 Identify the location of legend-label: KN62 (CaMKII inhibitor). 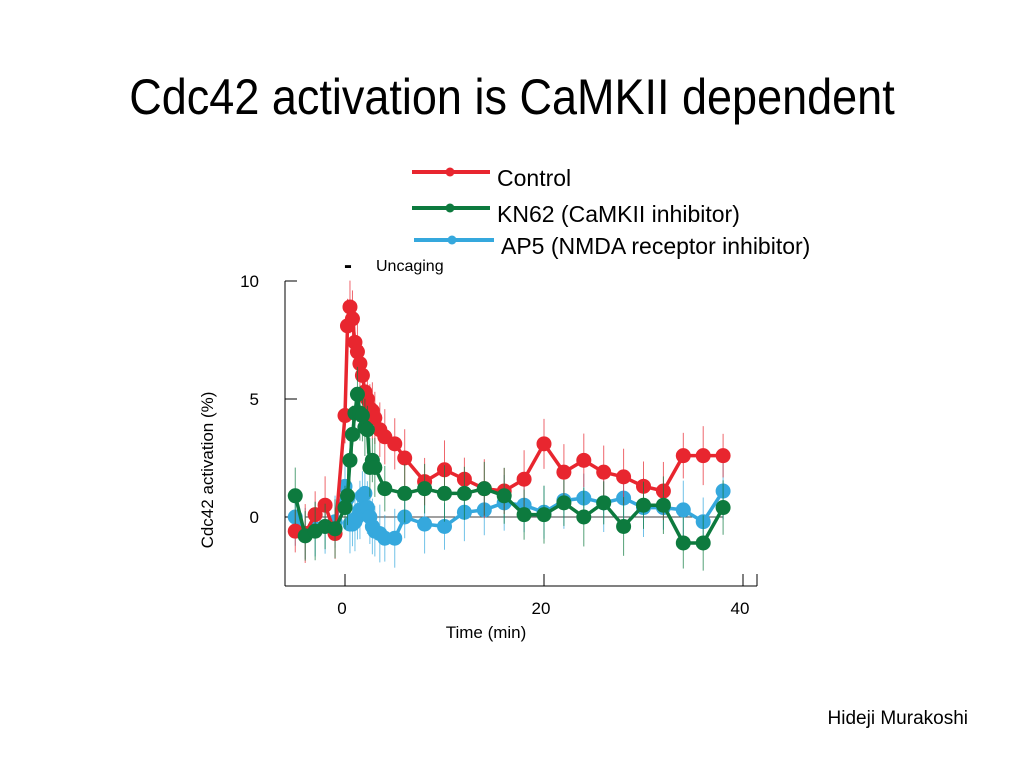
(618, 214).